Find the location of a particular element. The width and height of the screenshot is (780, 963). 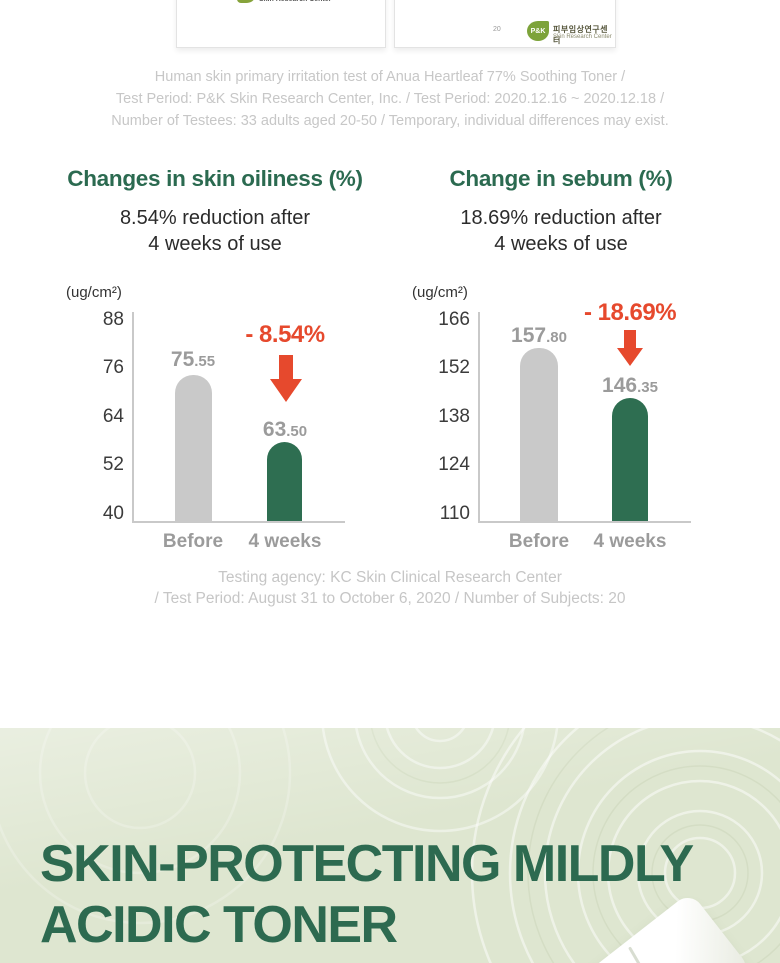

chart-subtitle: 8.54% reduction after 4 weeks of use is located at coordinates (215, 231).